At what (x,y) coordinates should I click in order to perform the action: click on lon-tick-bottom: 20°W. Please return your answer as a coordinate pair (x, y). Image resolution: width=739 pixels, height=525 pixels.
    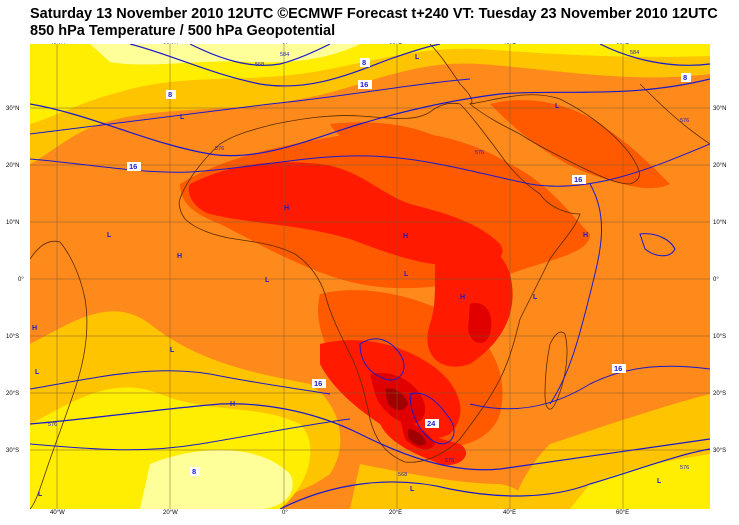
    Looking at the image, I should click on (170, 513).